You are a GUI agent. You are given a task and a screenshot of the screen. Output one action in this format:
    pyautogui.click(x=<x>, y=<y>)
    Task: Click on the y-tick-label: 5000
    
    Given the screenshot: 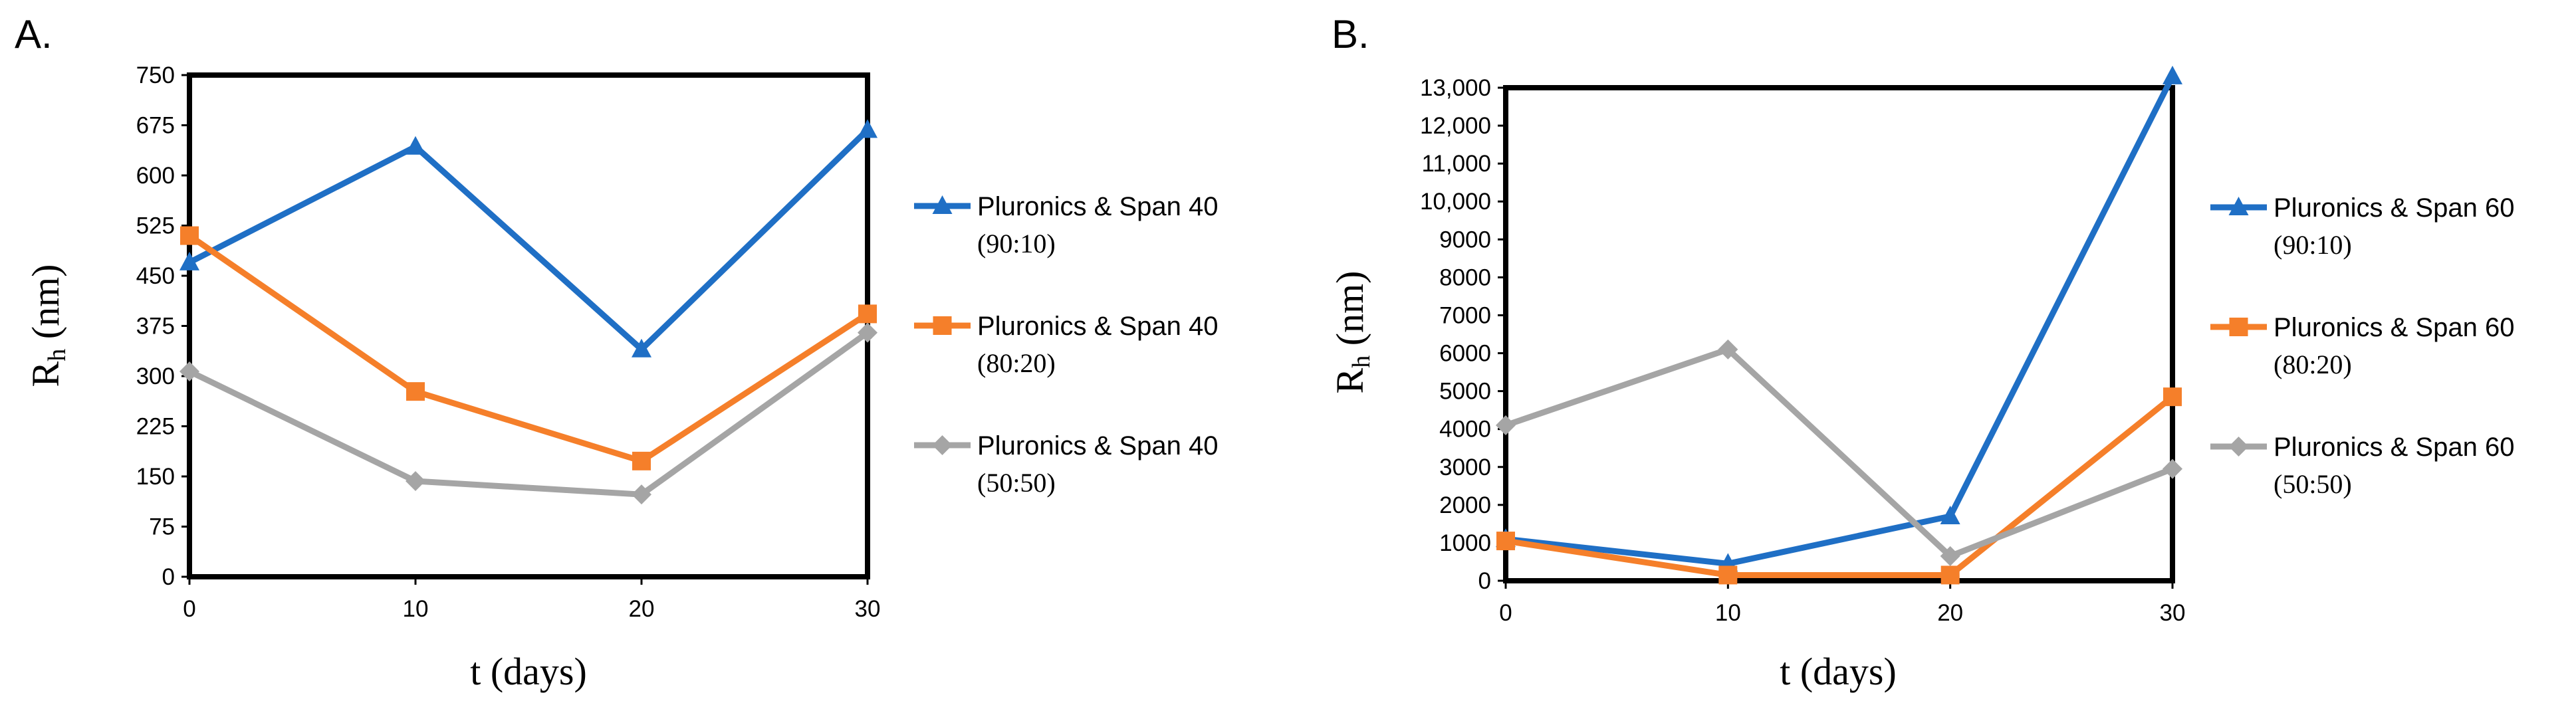 What is the action you would take?
    pyautogui.click(x=1465, y=392)
    